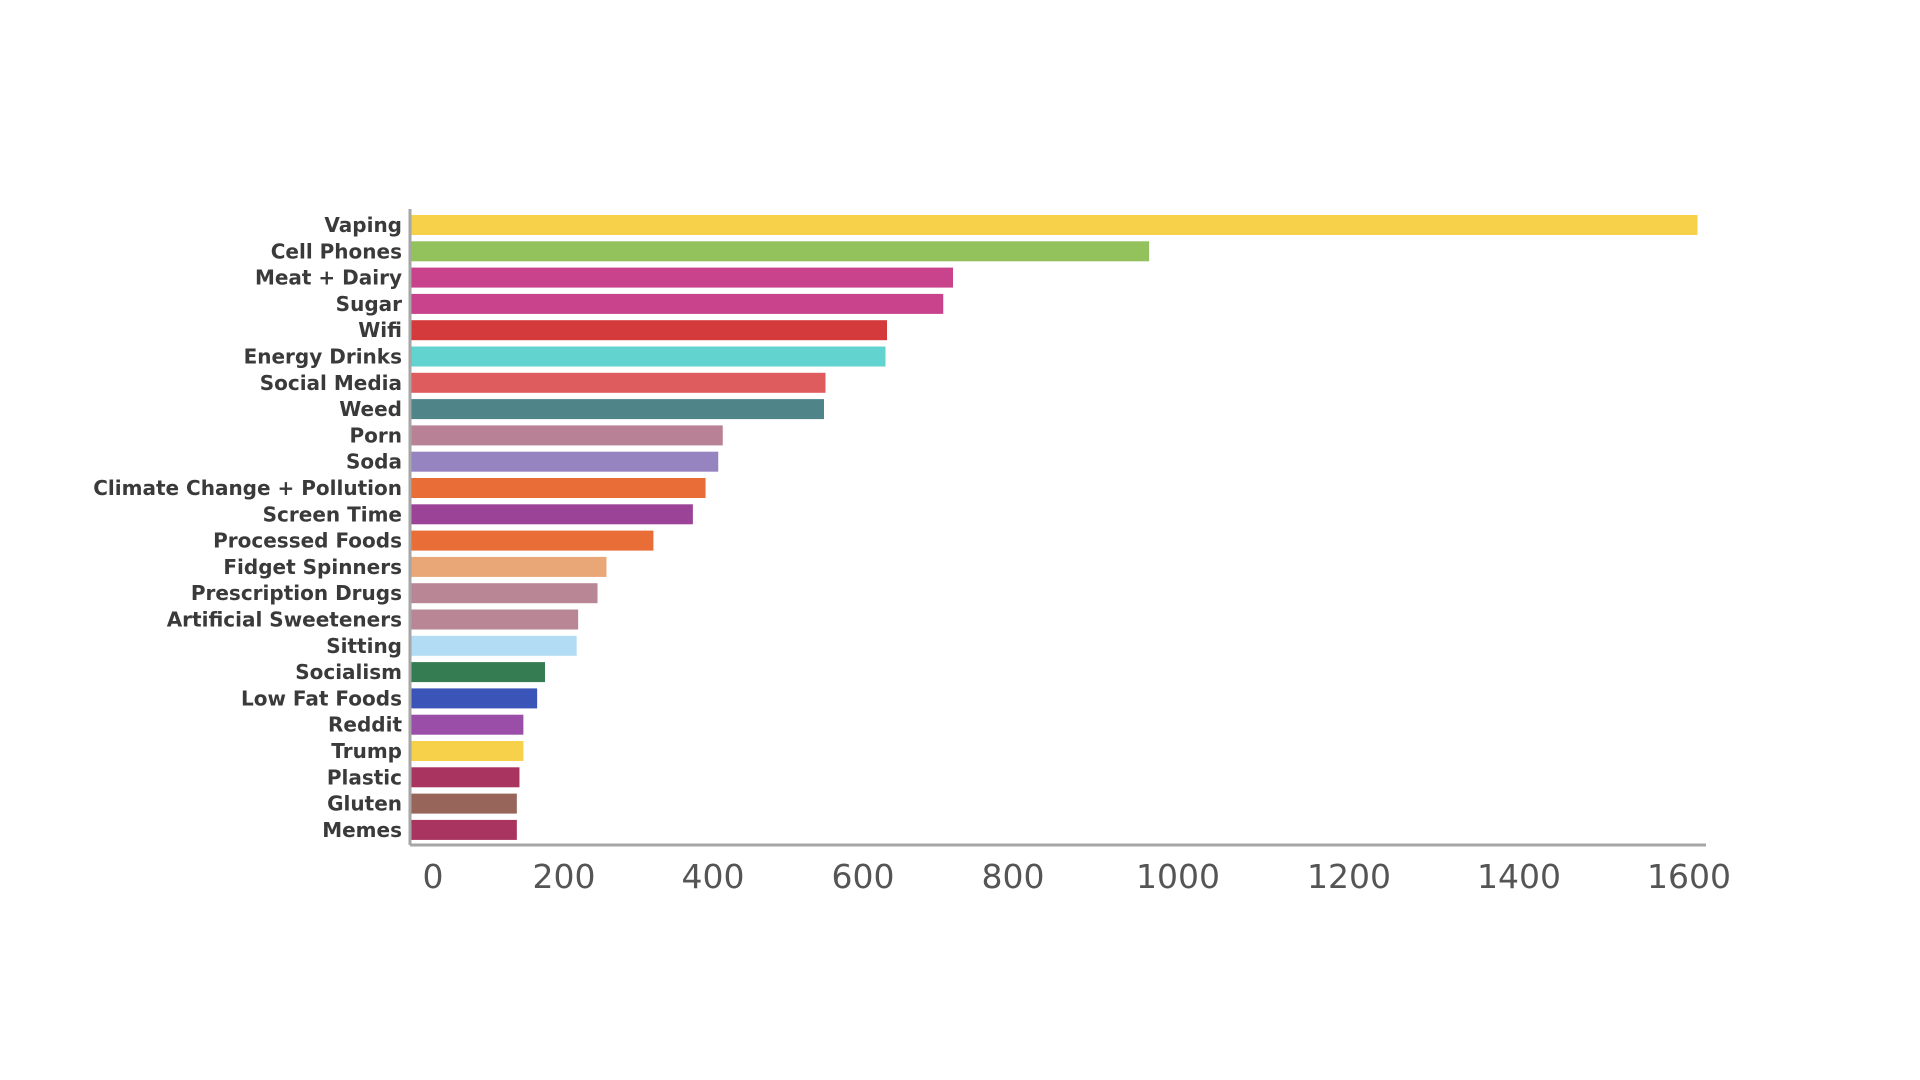 Image resolution: width=1920 pixels, height=1080 pixels. Describe the element at coordinates (648, 330) in the screenshot. I see `bar-wifi` at that location.